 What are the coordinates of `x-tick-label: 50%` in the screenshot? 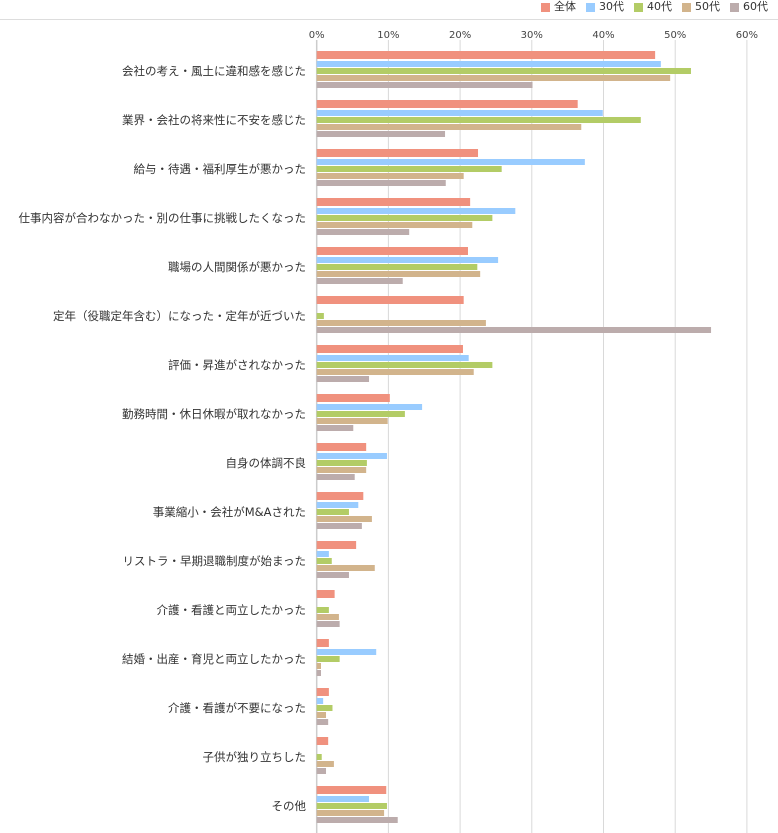 It's located at (675, 35).